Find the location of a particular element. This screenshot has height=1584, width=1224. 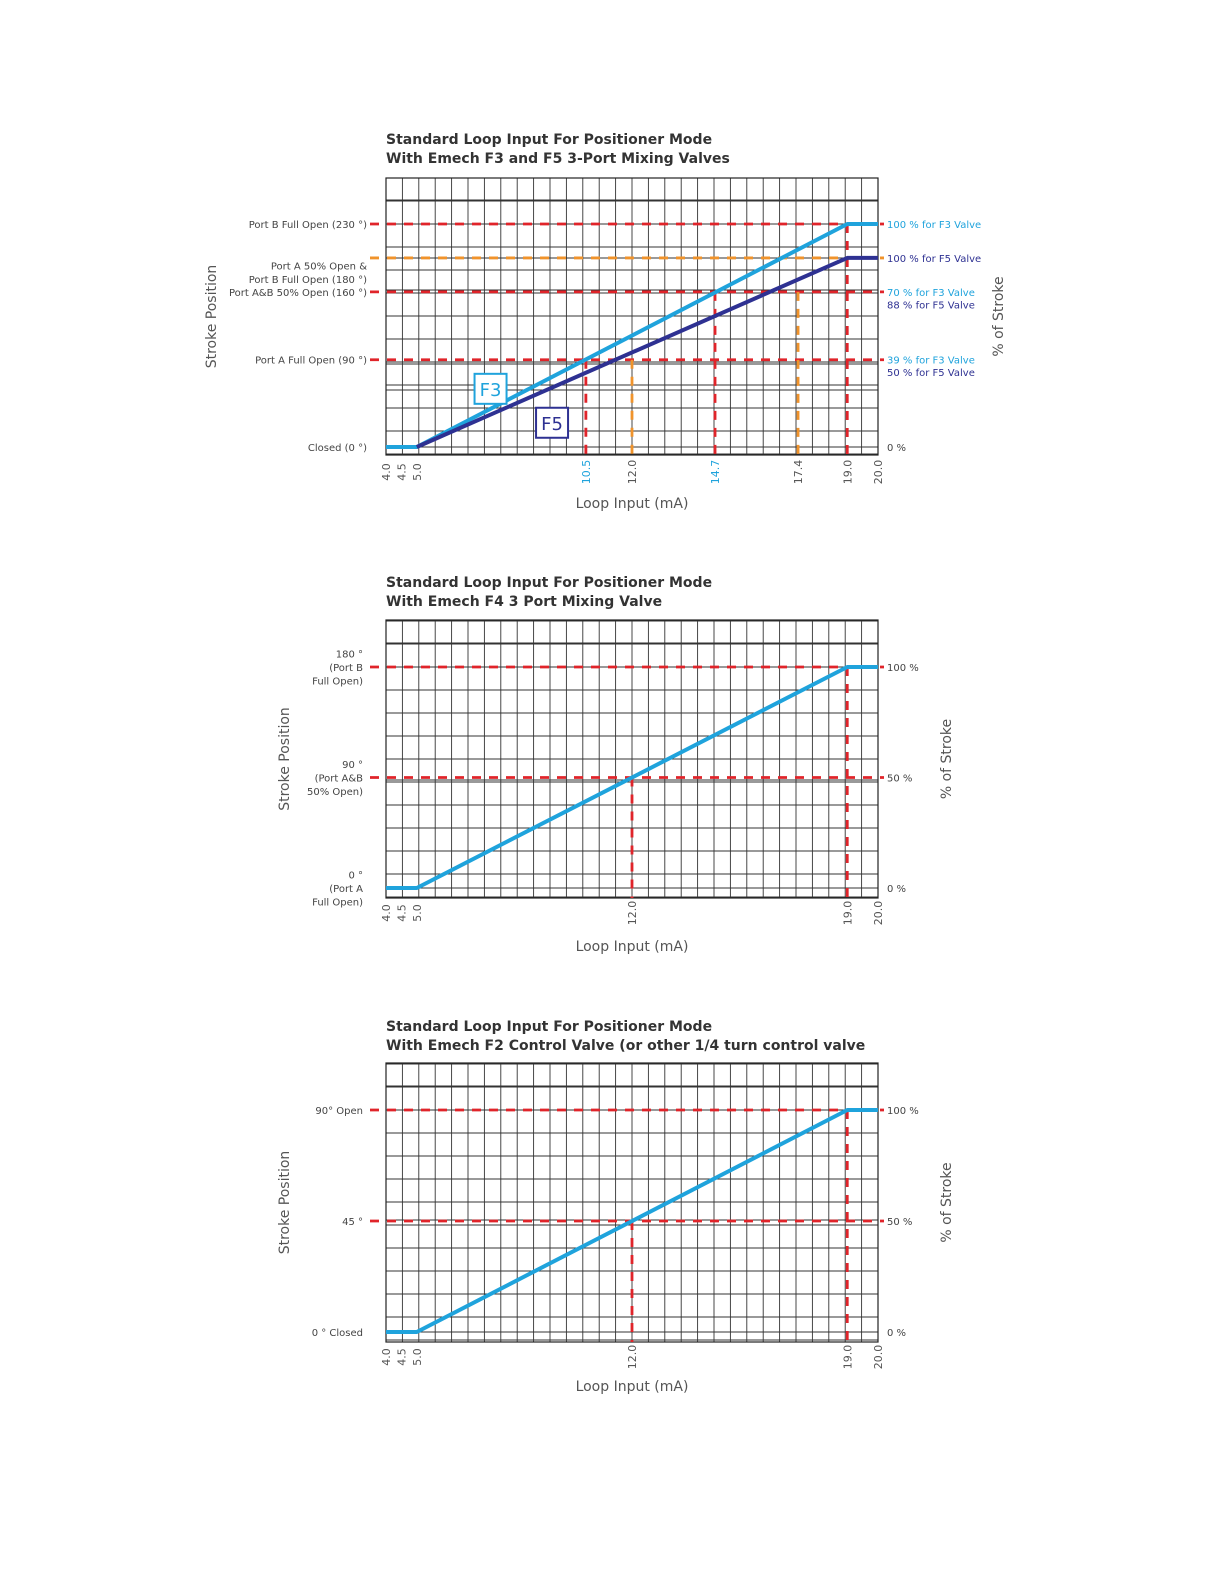

right-axis-label: 100 % for F5 Valve is located at coordinates (934, 259).